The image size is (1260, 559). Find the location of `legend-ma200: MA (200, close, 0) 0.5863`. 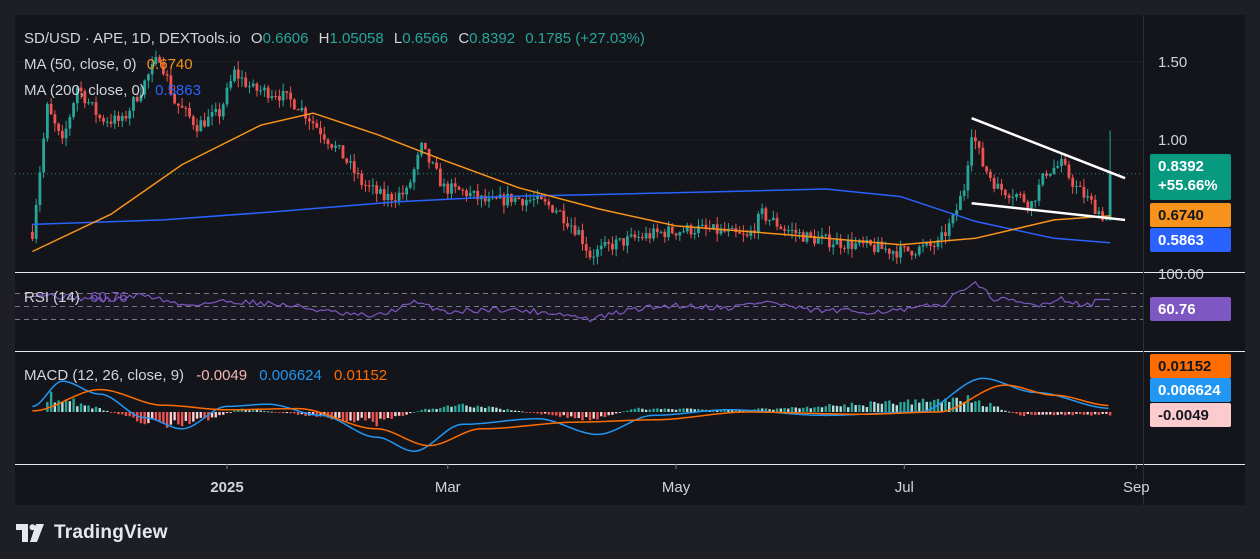

legend-ma200: MA (200, close, 0) 0.5863 is located at coordinates (112, 90).